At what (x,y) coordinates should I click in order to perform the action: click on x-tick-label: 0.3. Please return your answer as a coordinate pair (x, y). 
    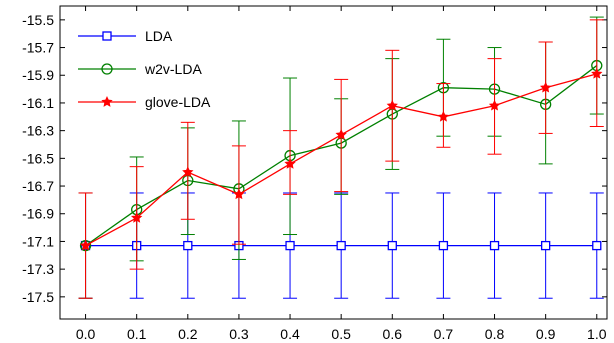
    Looking at the image, I should click on (239, 334).